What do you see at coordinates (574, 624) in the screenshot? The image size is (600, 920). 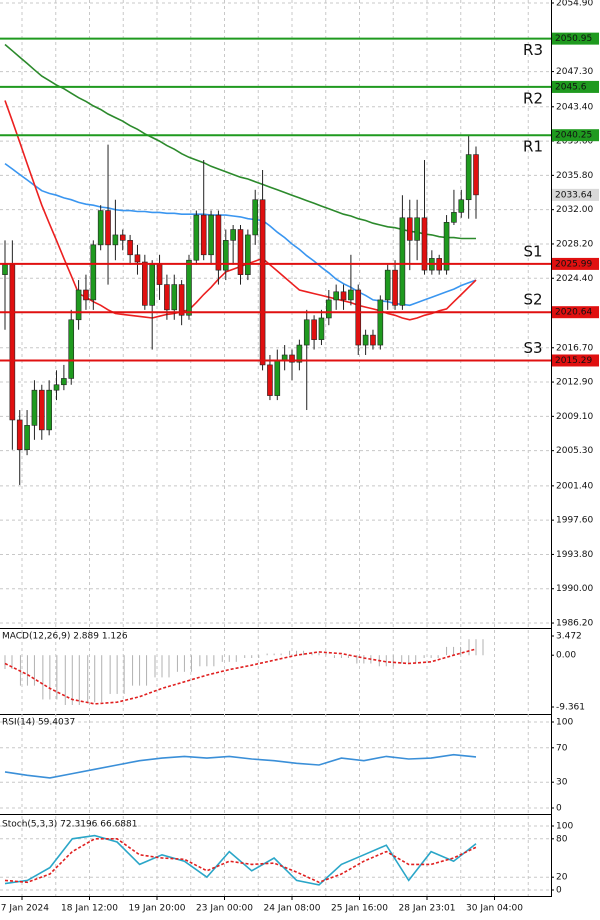 I see `y-tick-label: 1986.20` at bounding box center [574, 624].